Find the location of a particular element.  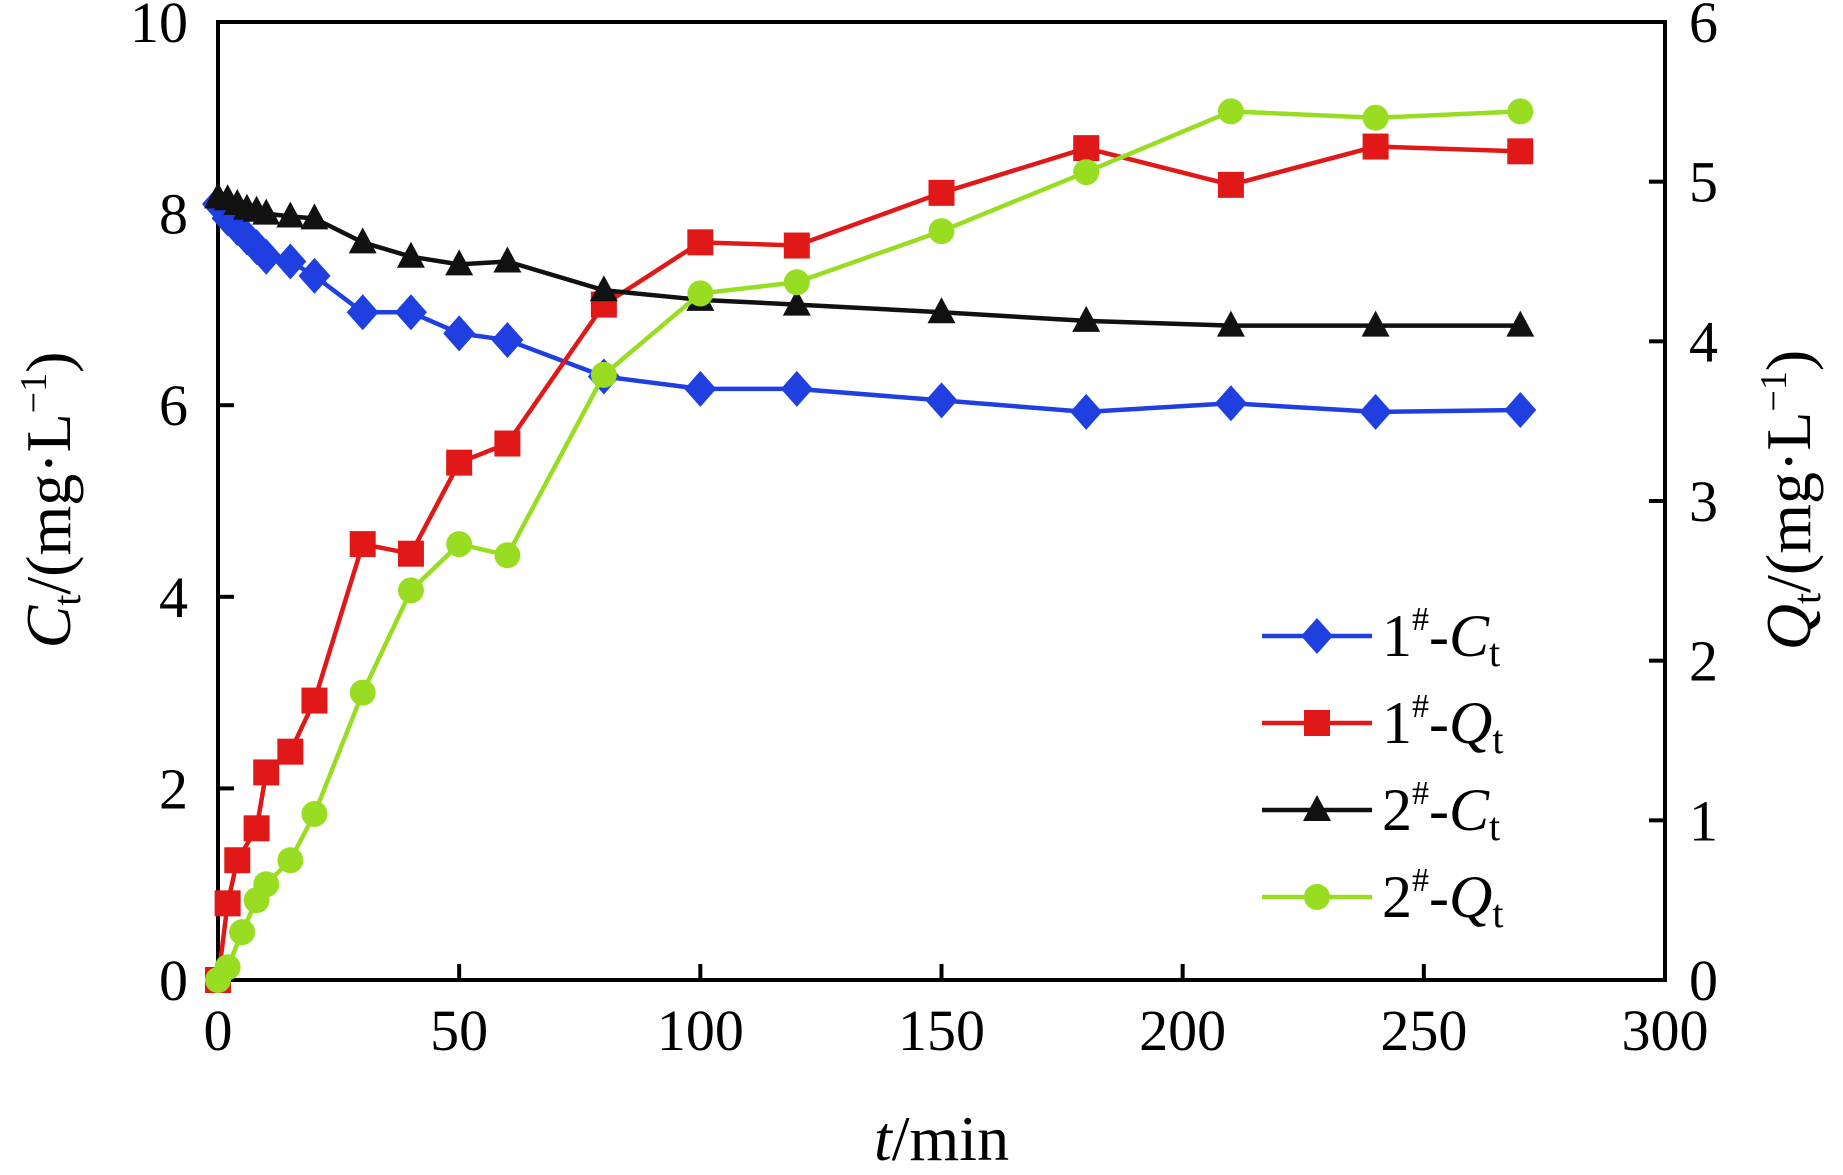

x-tick-label: 300 is located at coordinates (1665, 1030).